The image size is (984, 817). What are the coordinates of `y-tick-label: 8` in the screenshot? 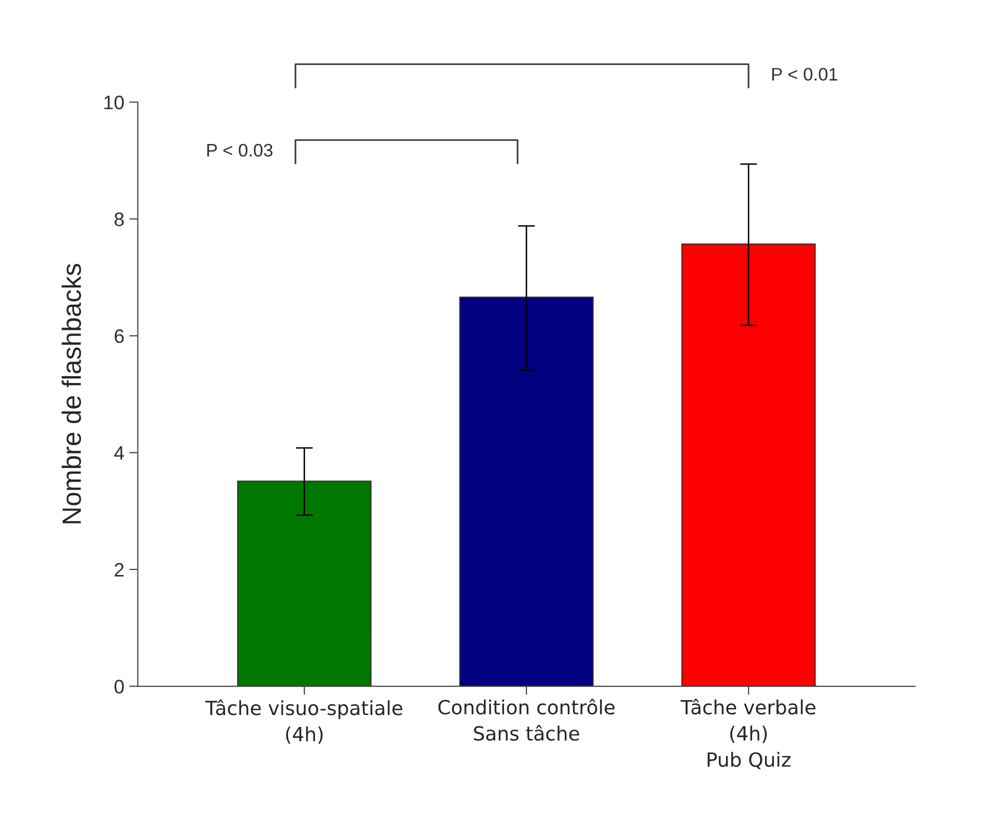 It's located at (119, 219).